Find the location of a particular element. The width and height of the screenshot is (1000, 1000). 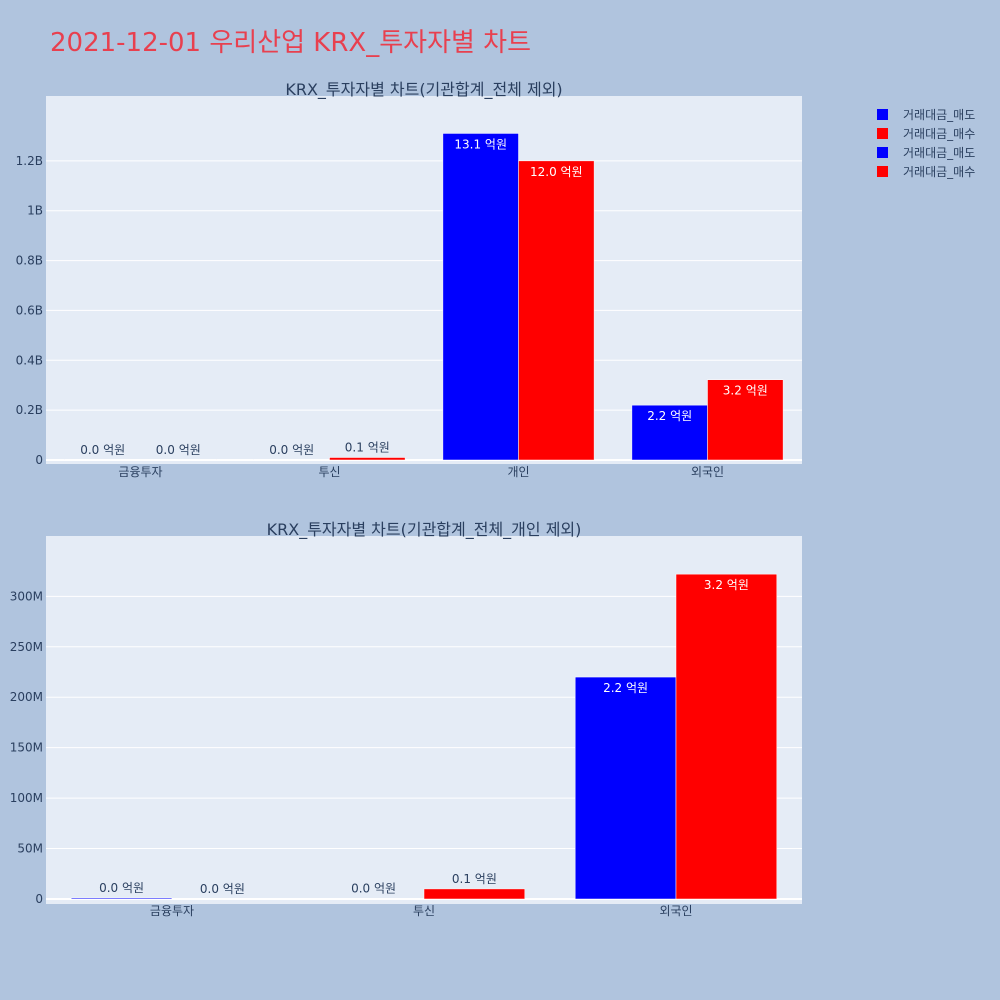

y-tick-label: 0.6B is located at coordinates (29, 310).